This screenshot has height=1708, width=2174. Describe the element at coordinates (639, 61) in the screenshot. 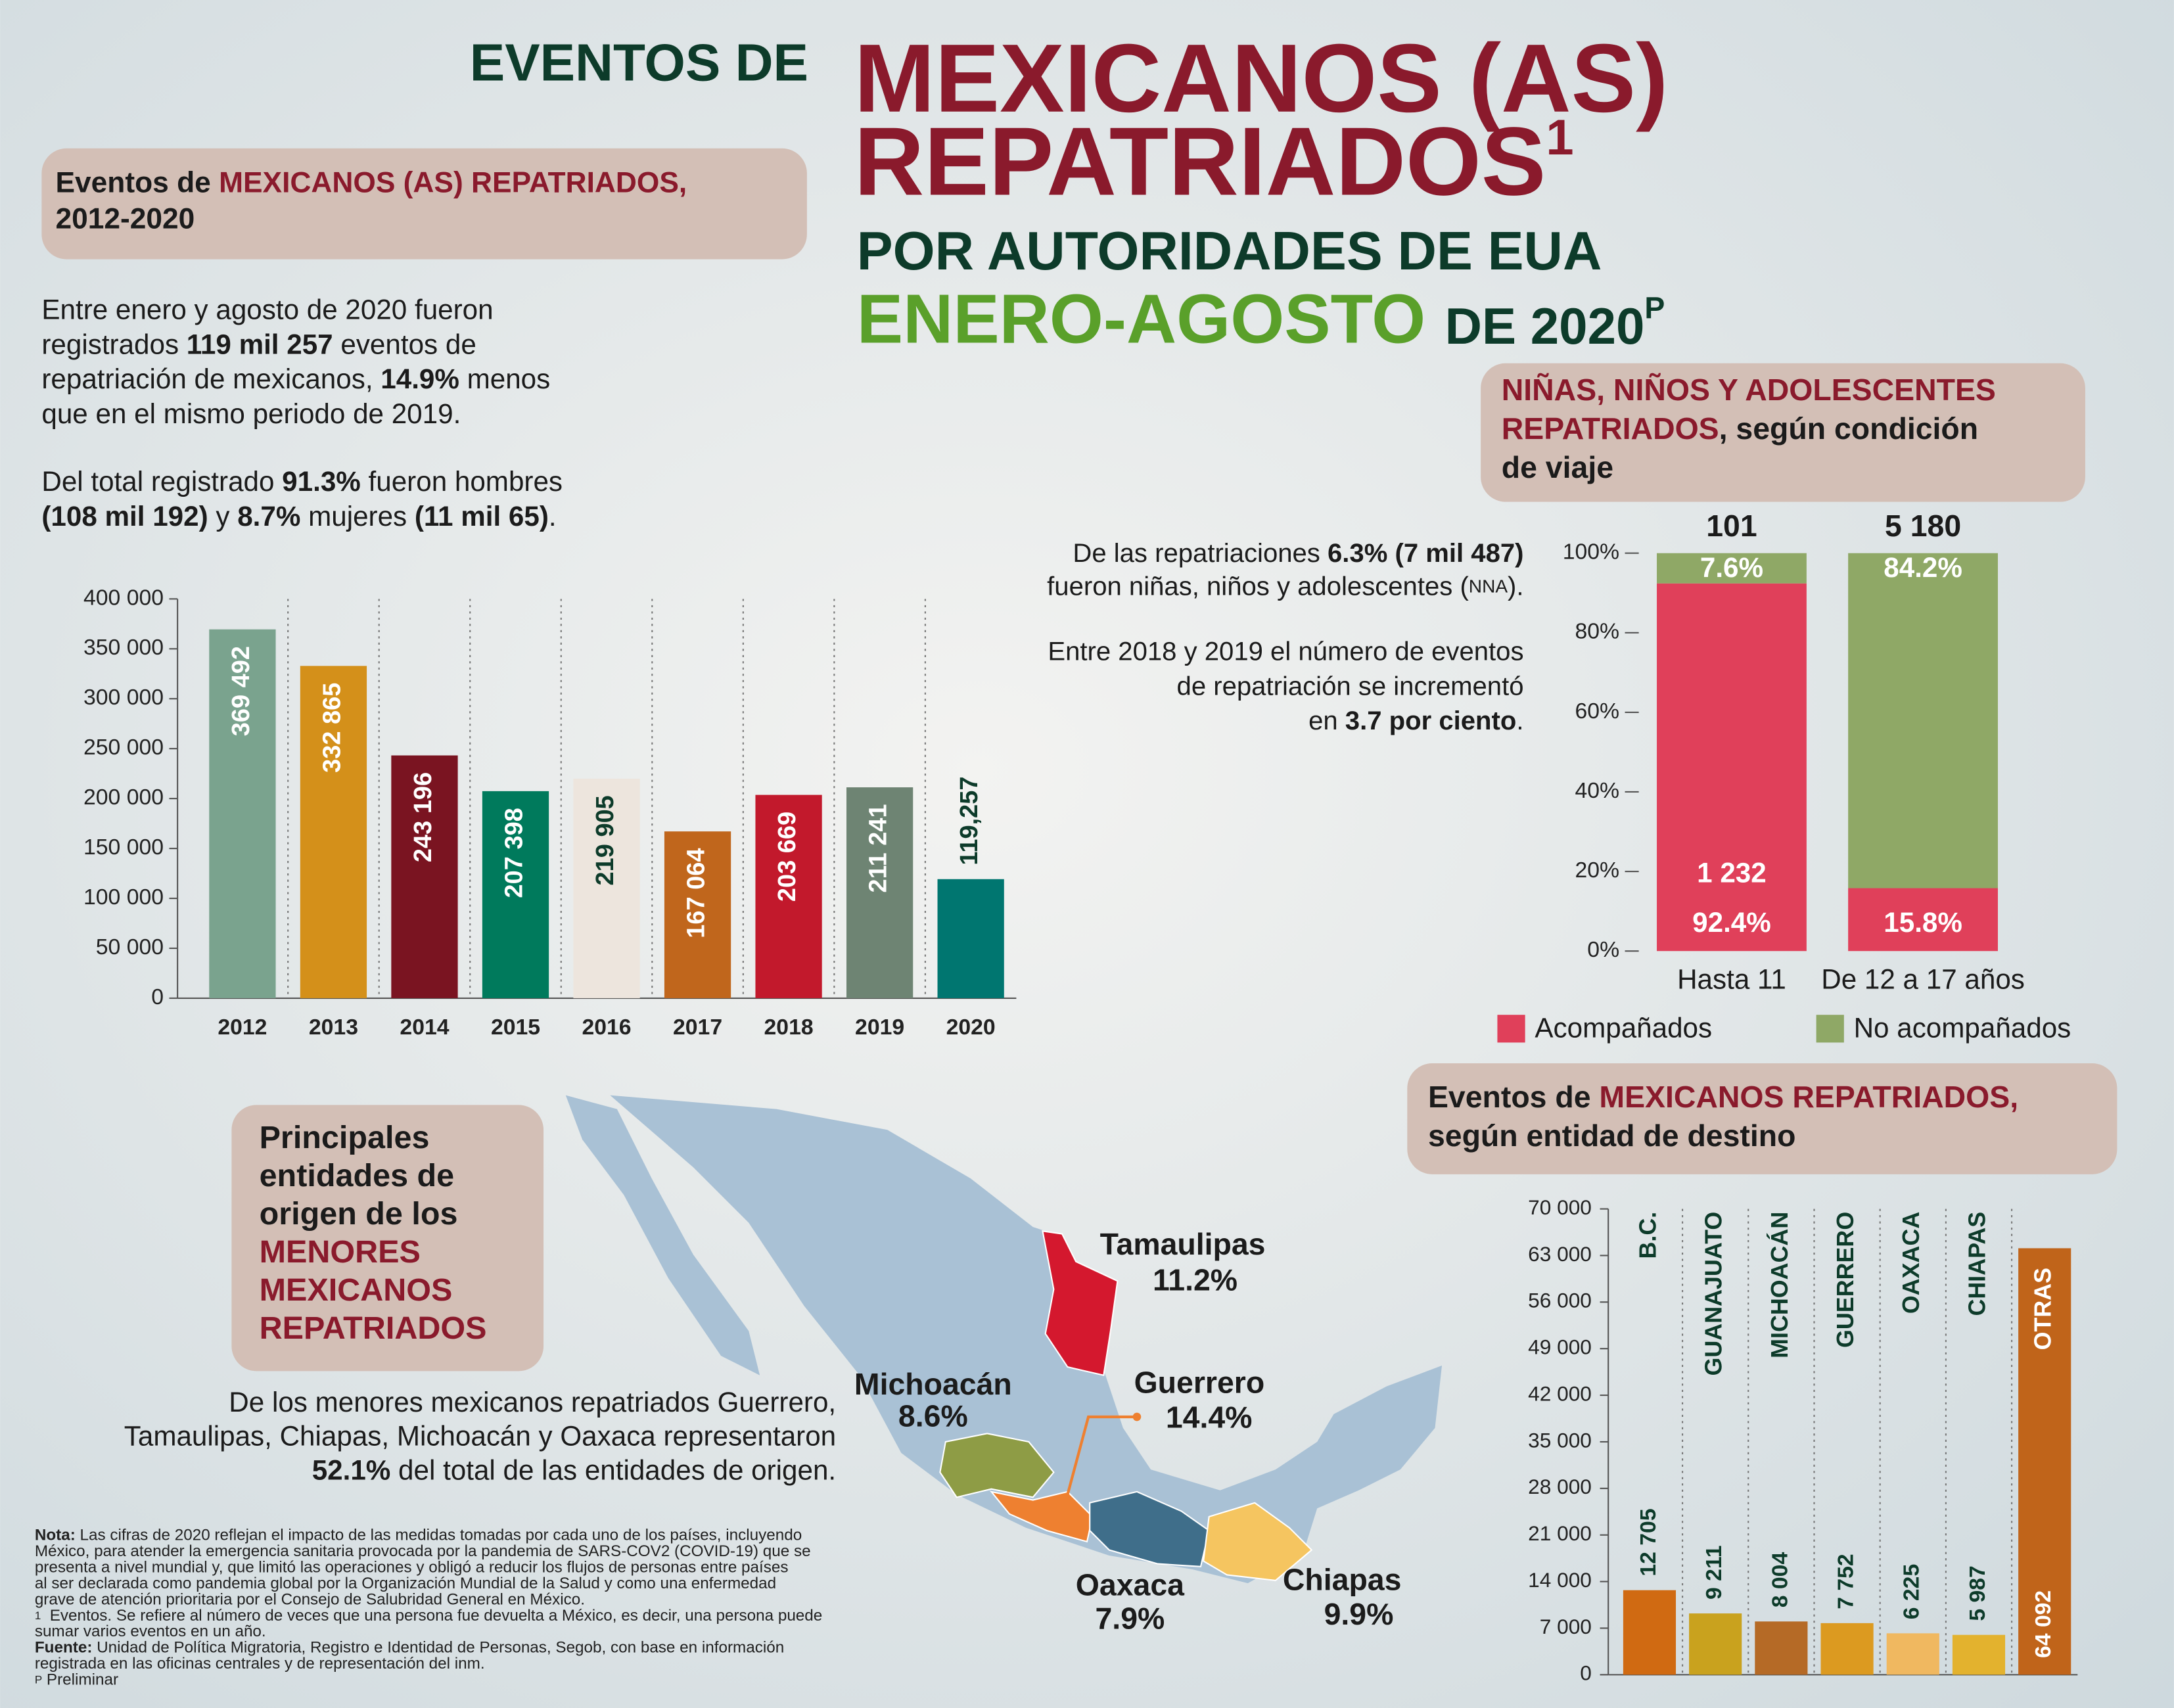

I see `title-pre: EVENTOS DE` at that location.